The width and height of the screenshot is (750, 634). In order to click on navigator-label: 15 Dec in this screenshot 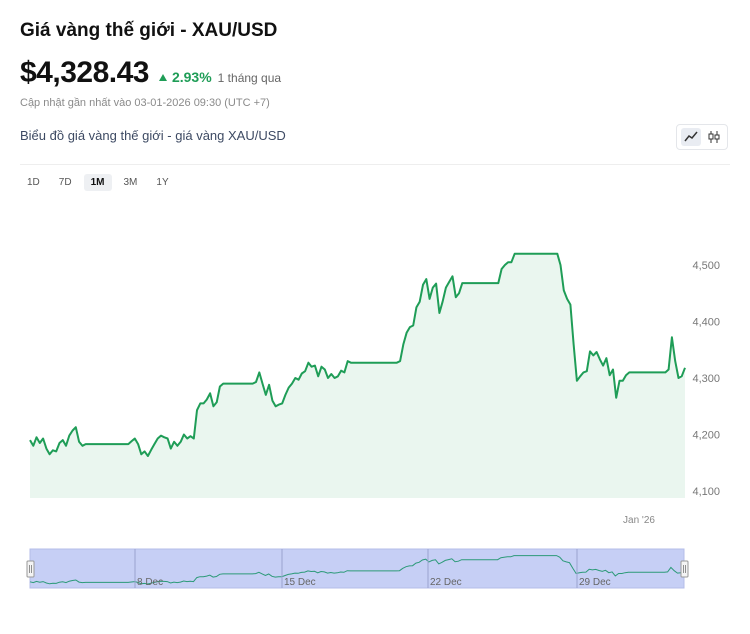, I will do `click(300, 582)`.